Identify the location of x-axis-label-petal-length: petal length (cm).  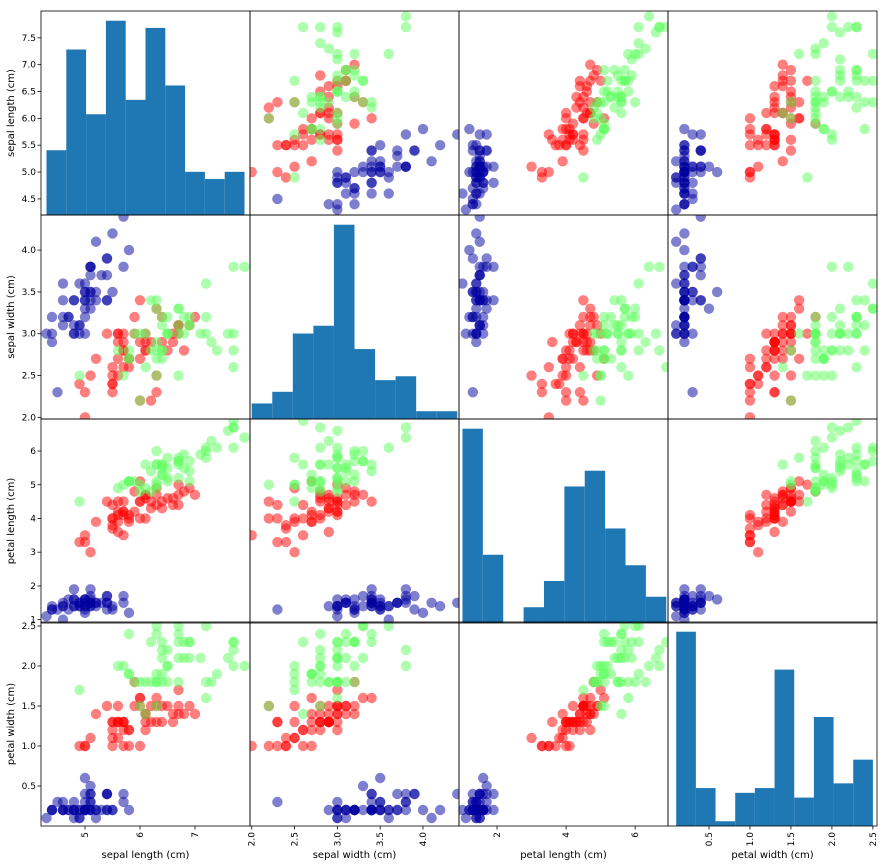
(563, 855).